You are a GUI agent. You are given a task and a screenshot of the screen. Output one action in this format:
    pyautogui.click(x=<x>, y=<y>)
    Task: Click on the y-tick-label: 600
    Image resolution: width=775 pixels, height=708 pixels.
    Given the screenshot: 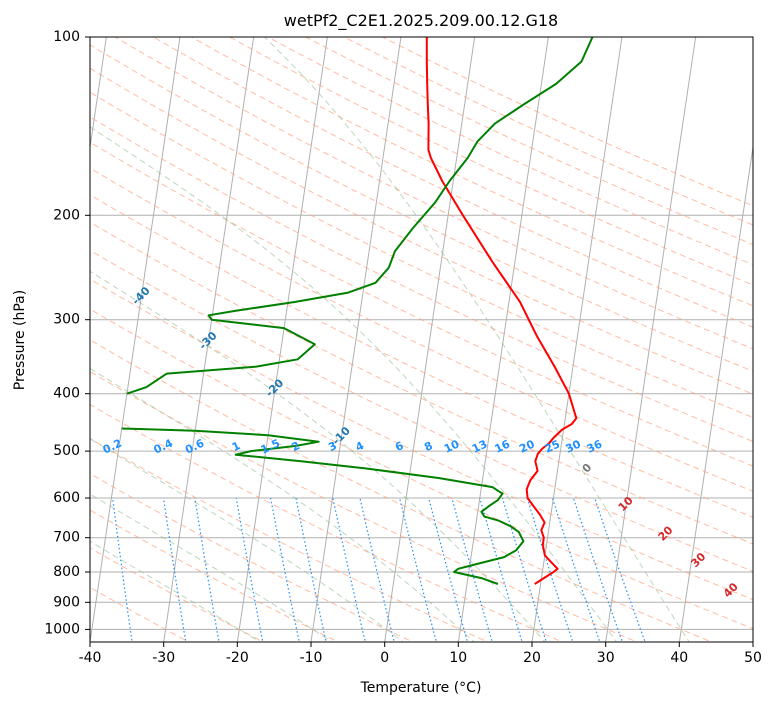 What is the action you would take?
    pyautogui.click(x=66, y=498)
    